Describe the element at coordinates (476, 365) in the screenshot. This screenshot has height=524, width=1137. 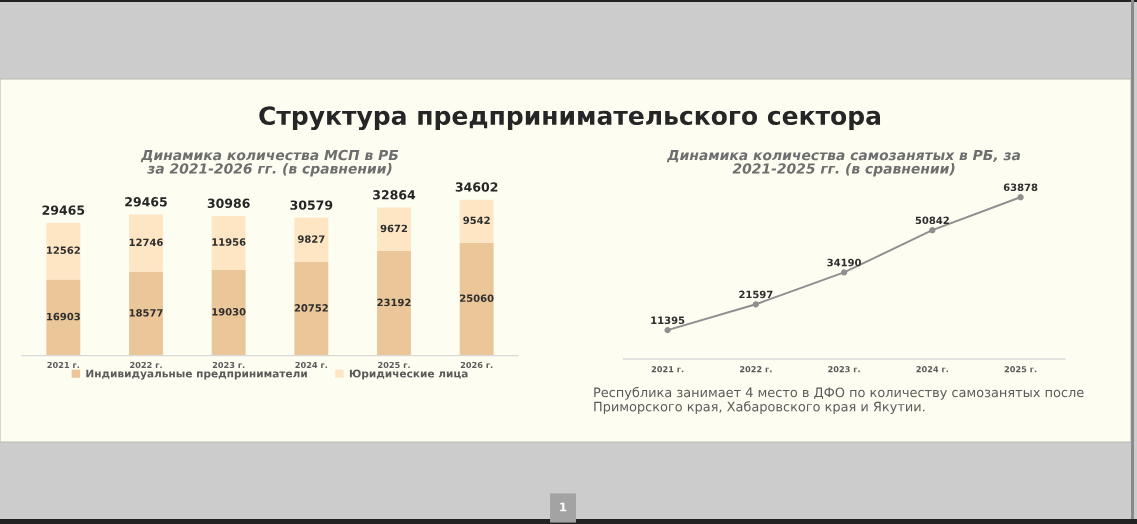
I see `x-tick-label: 2026 г.` at that location.